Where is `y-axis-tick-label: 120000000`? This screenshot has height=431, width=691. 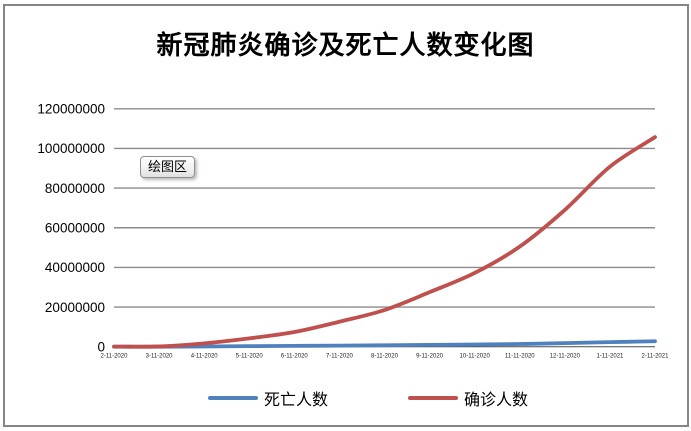
y-axis-tick-label: 120000000 is located at coordinates (71, 109).